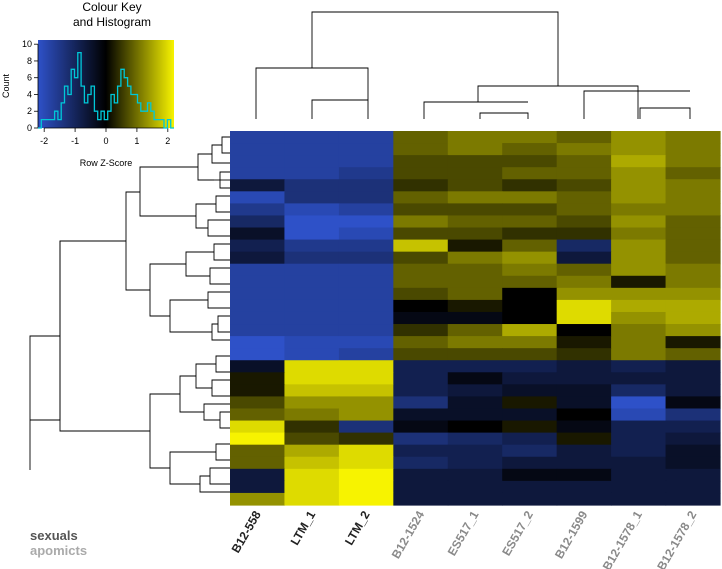  I want to click on column-label: ES517_1, so click(463, 533).